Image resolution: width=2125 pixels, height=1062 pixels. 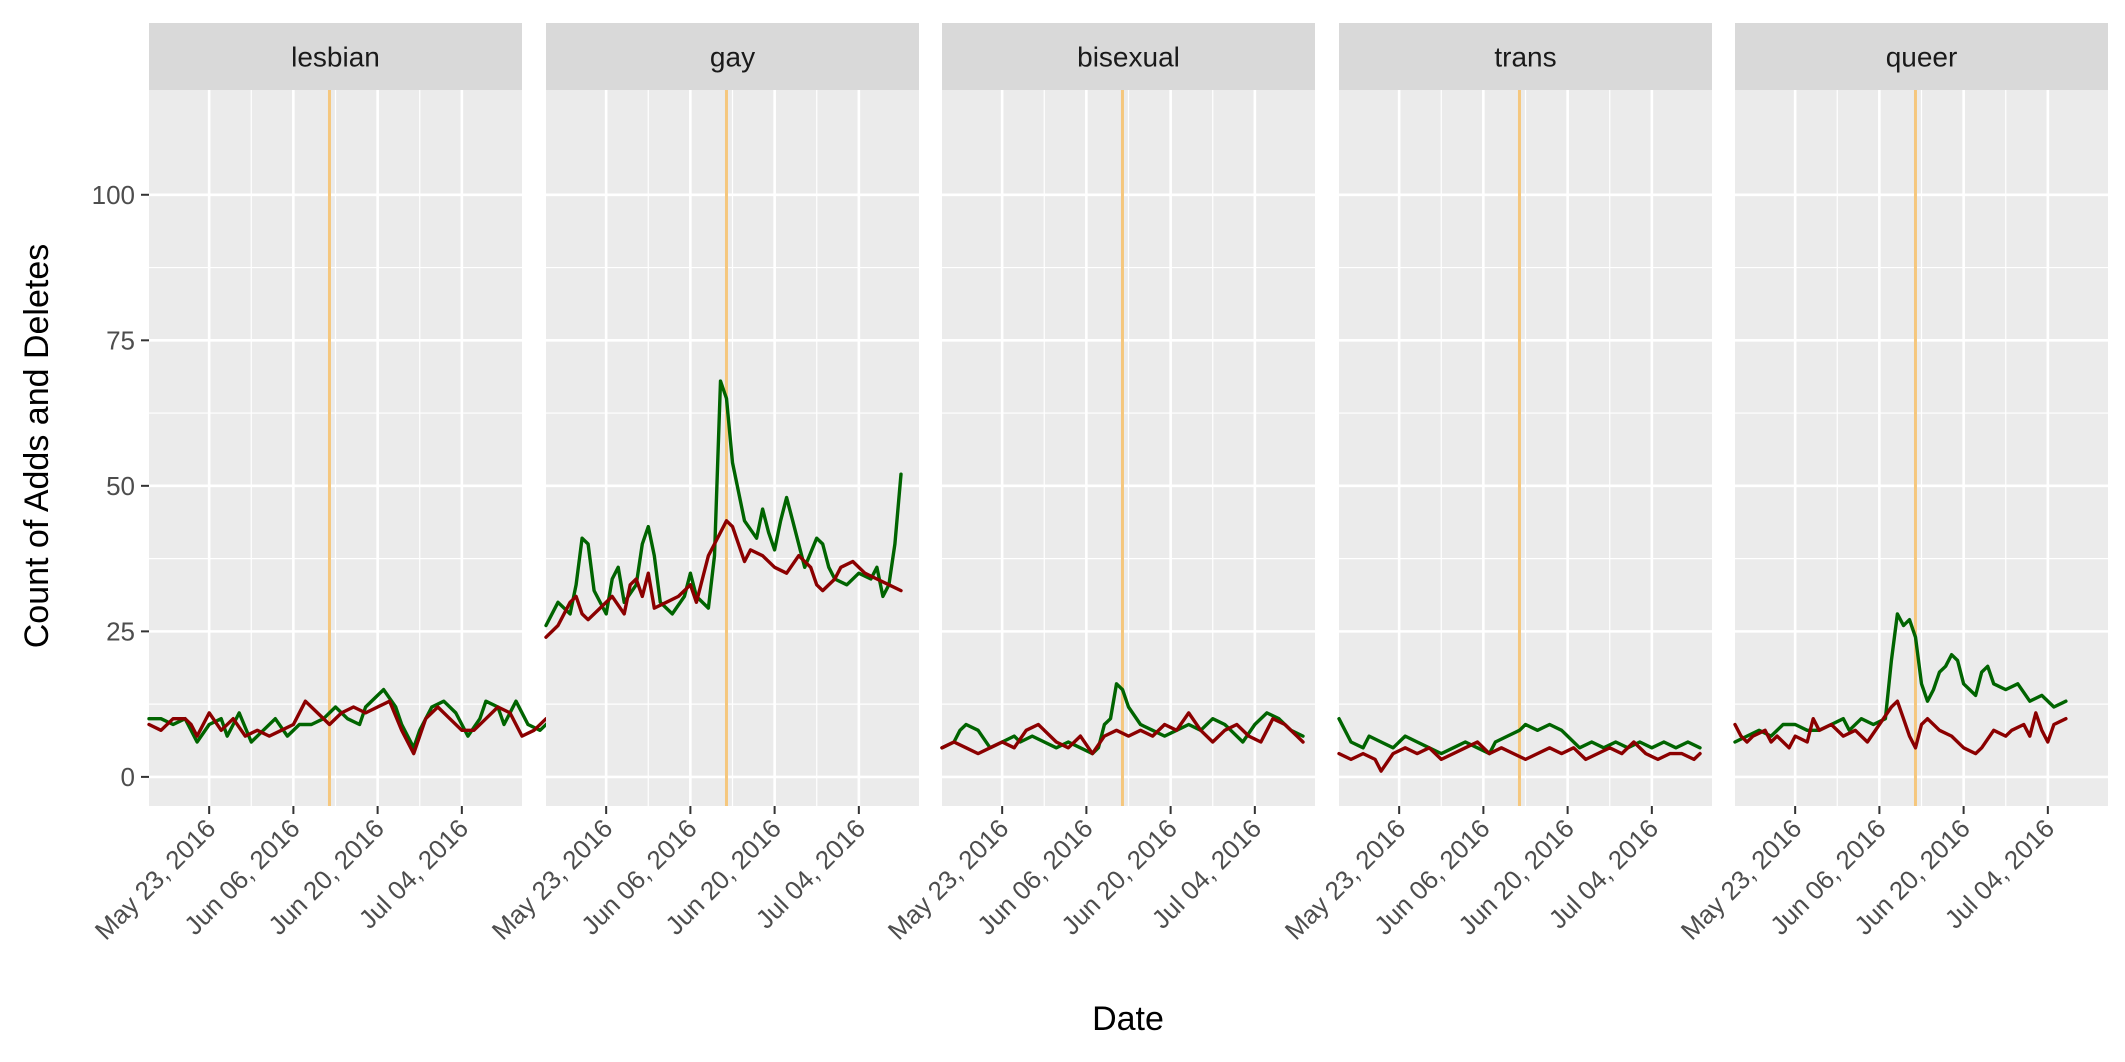 I want to click on facet-strip-label: trans, so click(x=1525, y=57).